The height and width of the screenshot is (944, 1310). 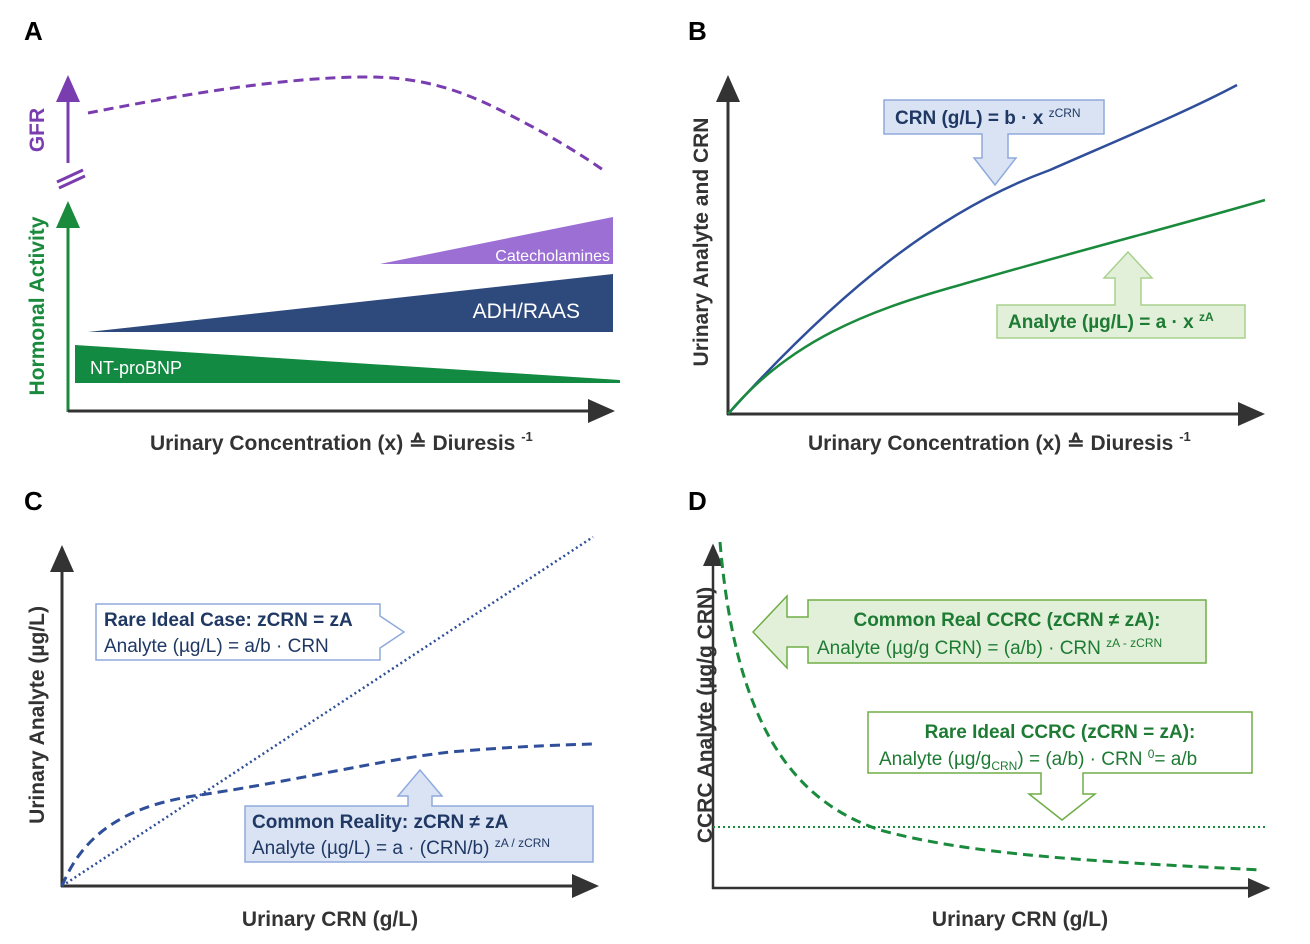 What do you see at coordinates (552, 256) in the screenshot?
I see `catecholamines-label: Catecholamines` at bounding box center [552, 256].